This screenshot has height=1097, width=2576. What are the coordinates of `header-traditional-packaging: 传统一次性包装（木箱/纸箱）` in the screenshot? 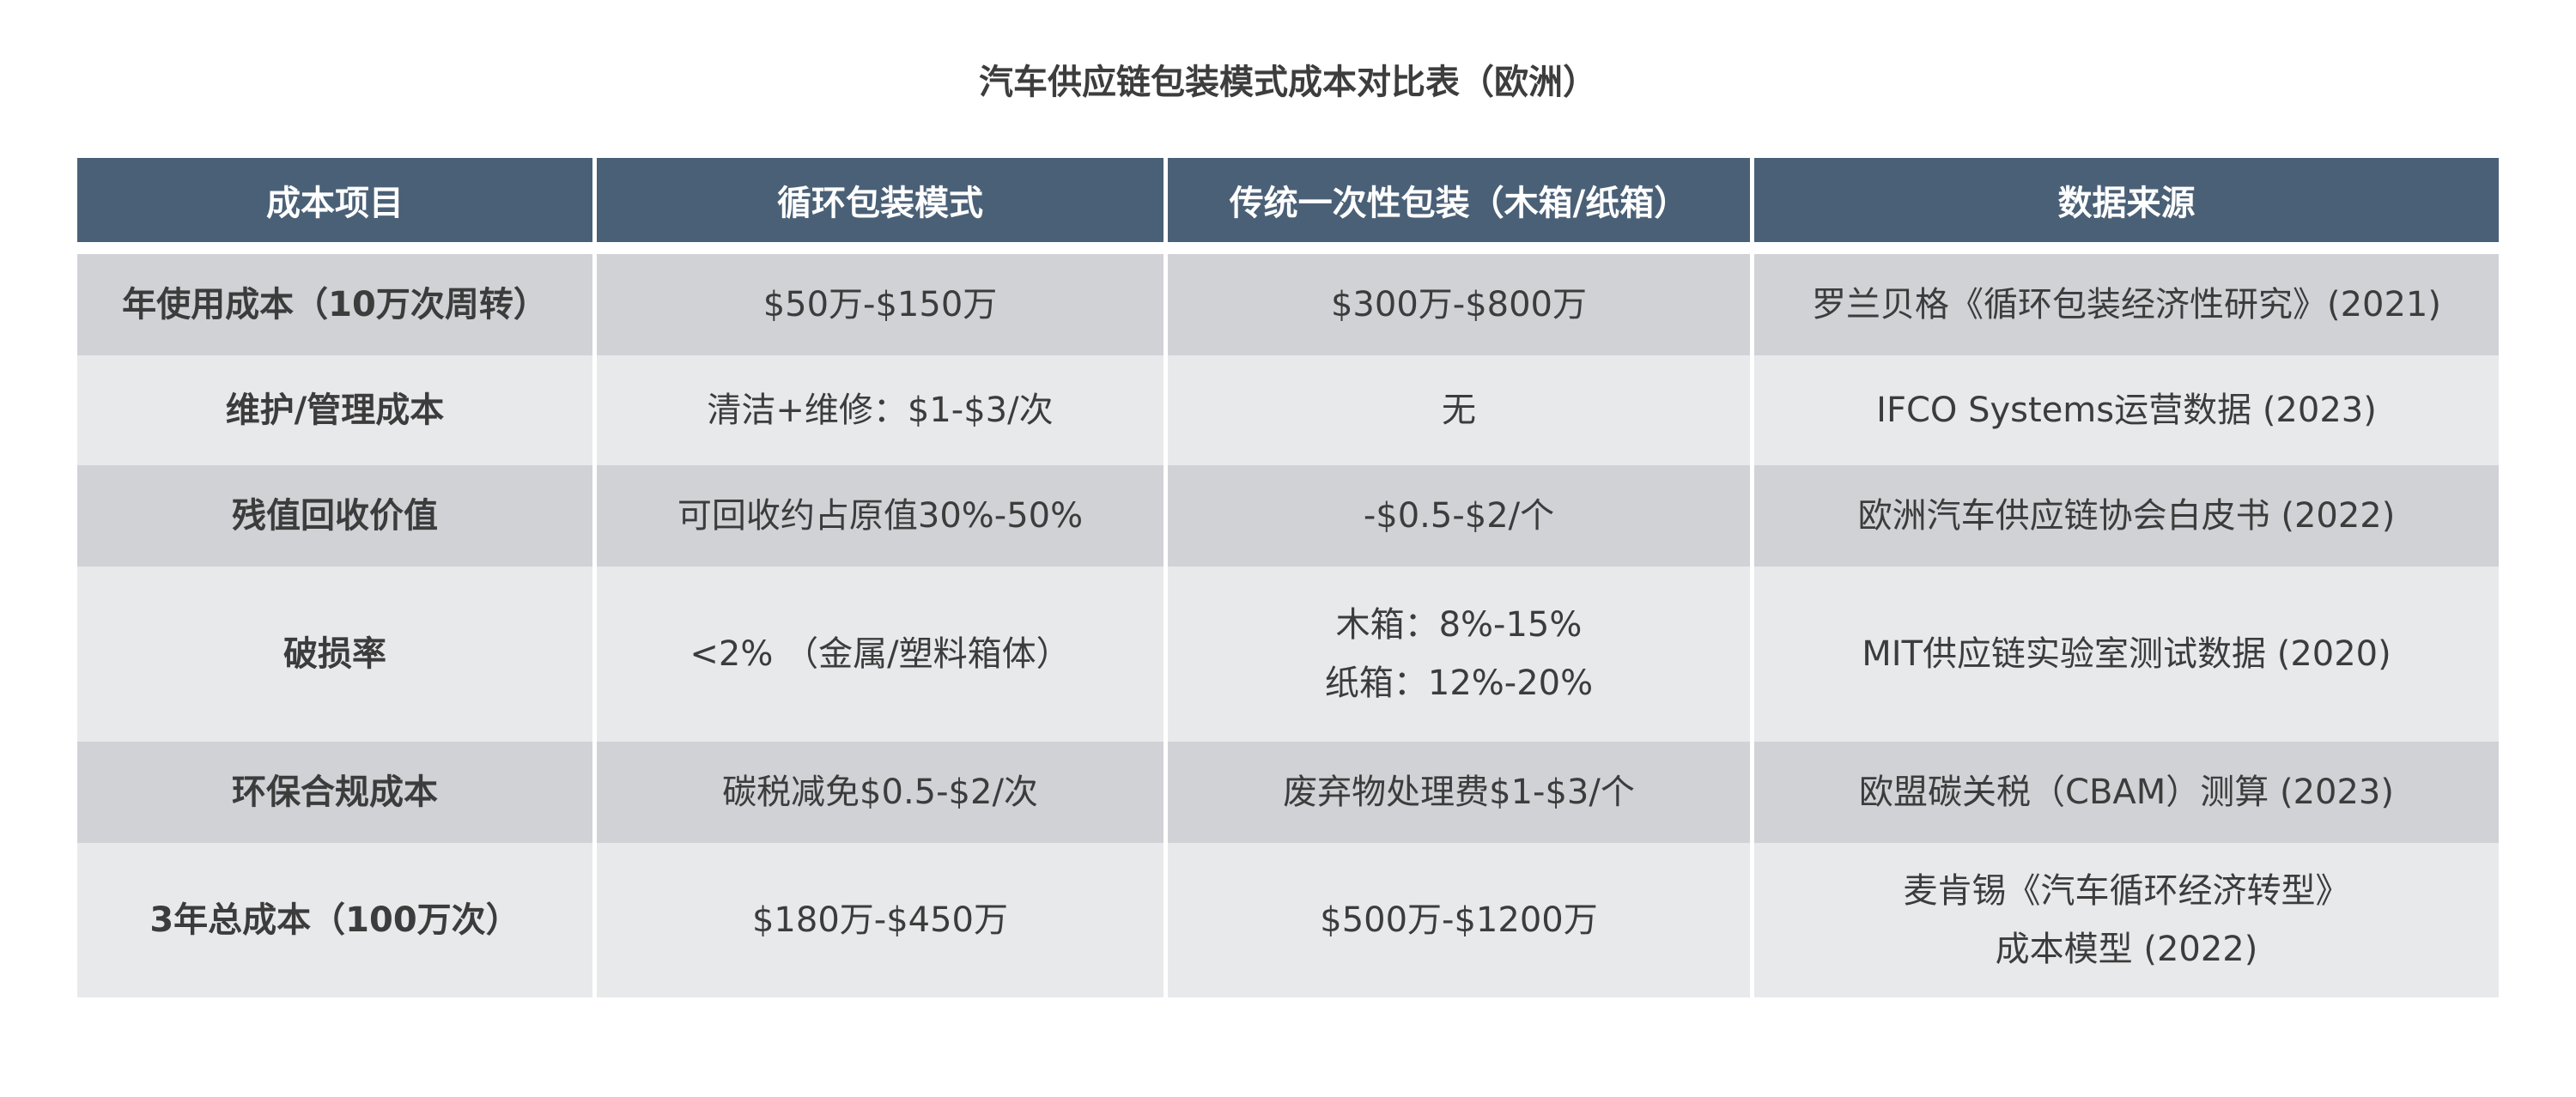 It's located at (1461, 206).